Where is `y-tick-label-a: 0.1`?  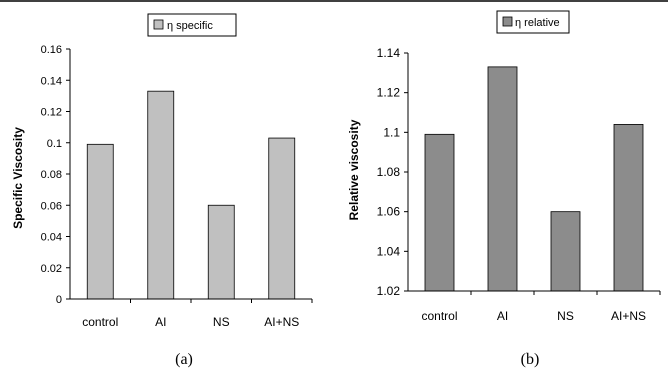
y-tick-label-a: 0.1 is located at coordinates (54, 144).